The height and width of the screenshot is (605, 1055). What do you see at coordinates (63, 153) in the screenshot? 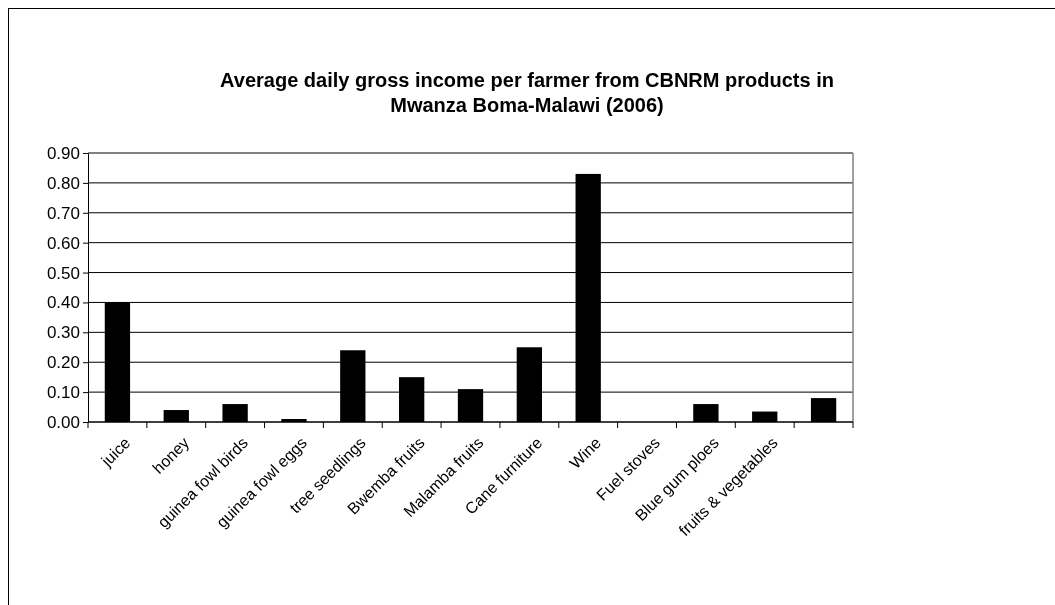
I see `y-tick-label: 0.90` at bounding box center [63, 153].